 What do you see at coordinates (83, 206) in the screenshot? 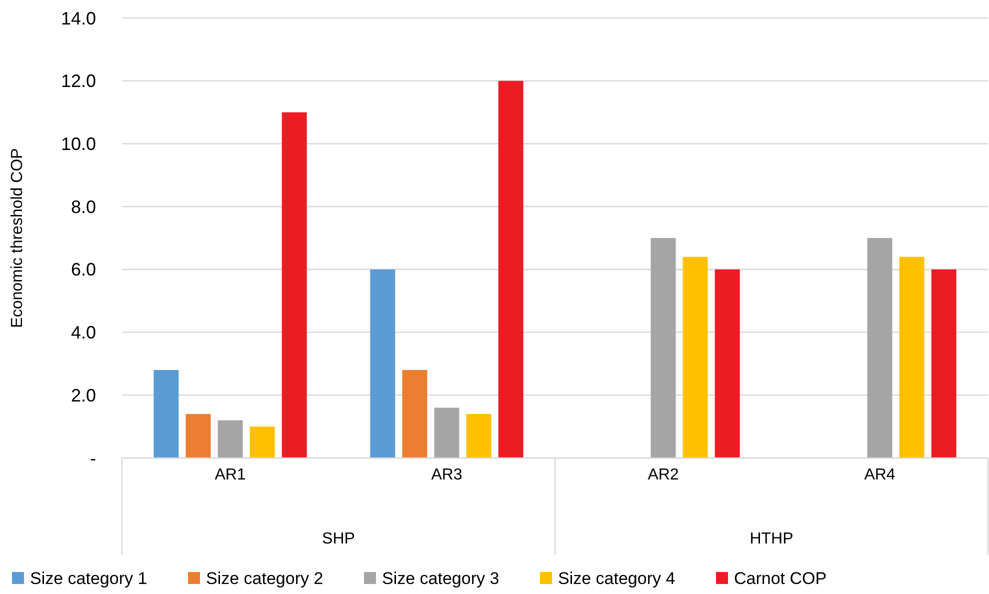
I see `y-tick-label: 8.0` at bounding box center [83, 206].